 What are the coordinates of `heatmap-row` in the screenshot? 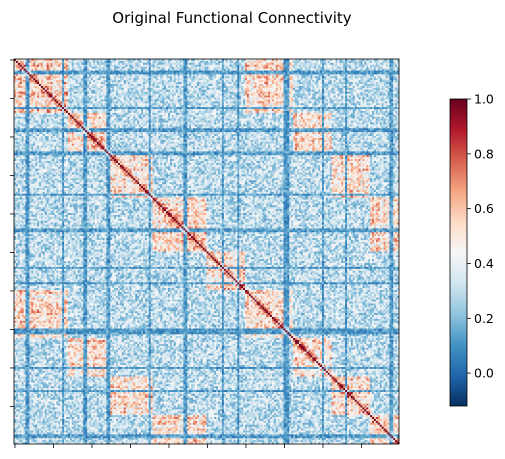 It's located at (206, 89).